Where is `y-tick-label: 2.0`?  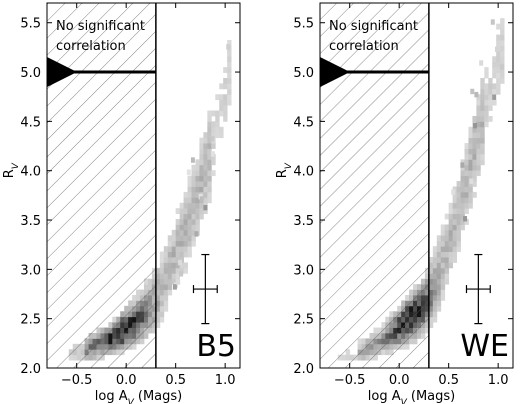 y-tick-label: 2.0 is located at coordinates (30, 369).